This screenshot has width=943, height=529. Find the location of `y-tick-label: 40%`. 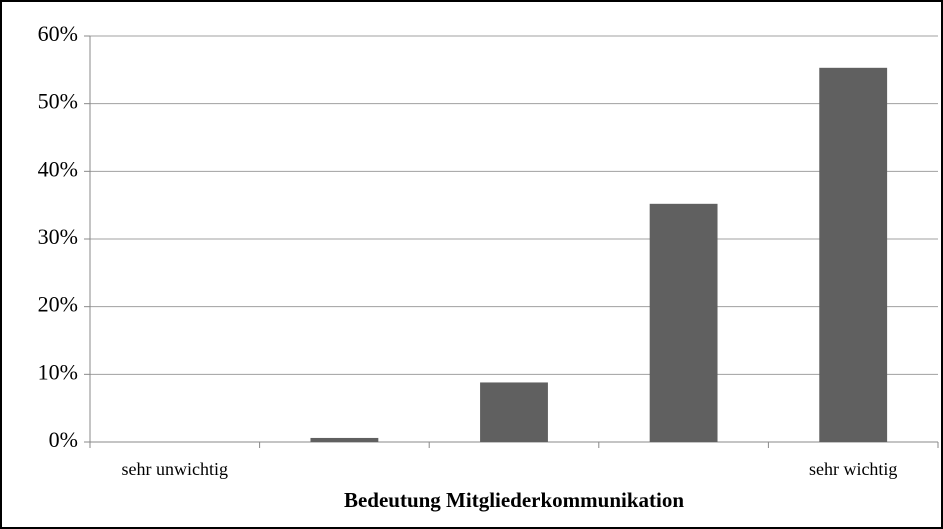

y-tick-label: 40% is located at coordinates (58, 168).